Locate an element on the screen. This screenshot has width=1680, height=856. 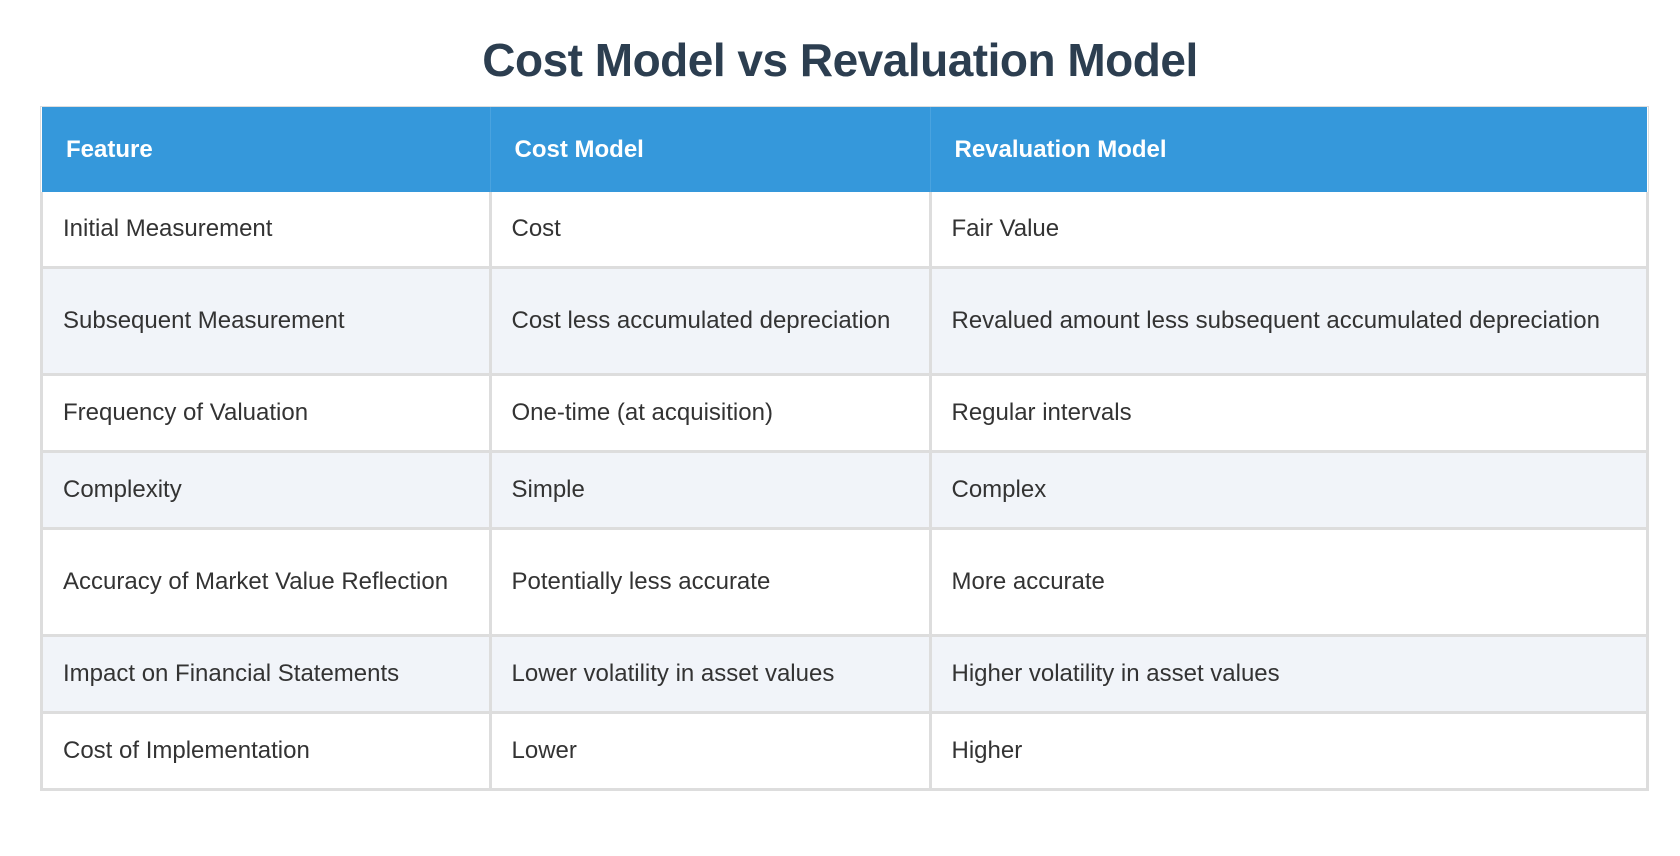
feature-cell: Subsequent Measurement is located at coordinates (266, 321).